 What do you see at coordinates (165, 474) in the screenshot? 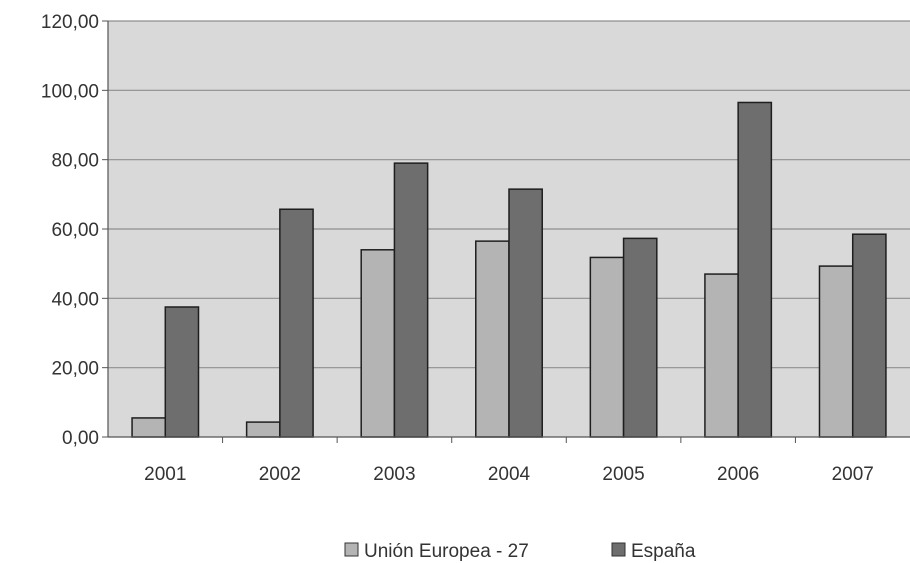
I see `x-tick-label: 2001` at bounding box center [165, 474].